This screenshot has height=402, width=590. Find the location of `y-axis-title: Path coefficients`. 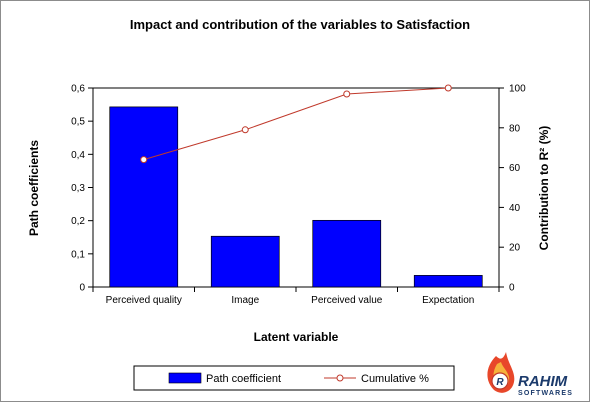

y-axis-title: Path coefficients is located at coordinates (34, 188).